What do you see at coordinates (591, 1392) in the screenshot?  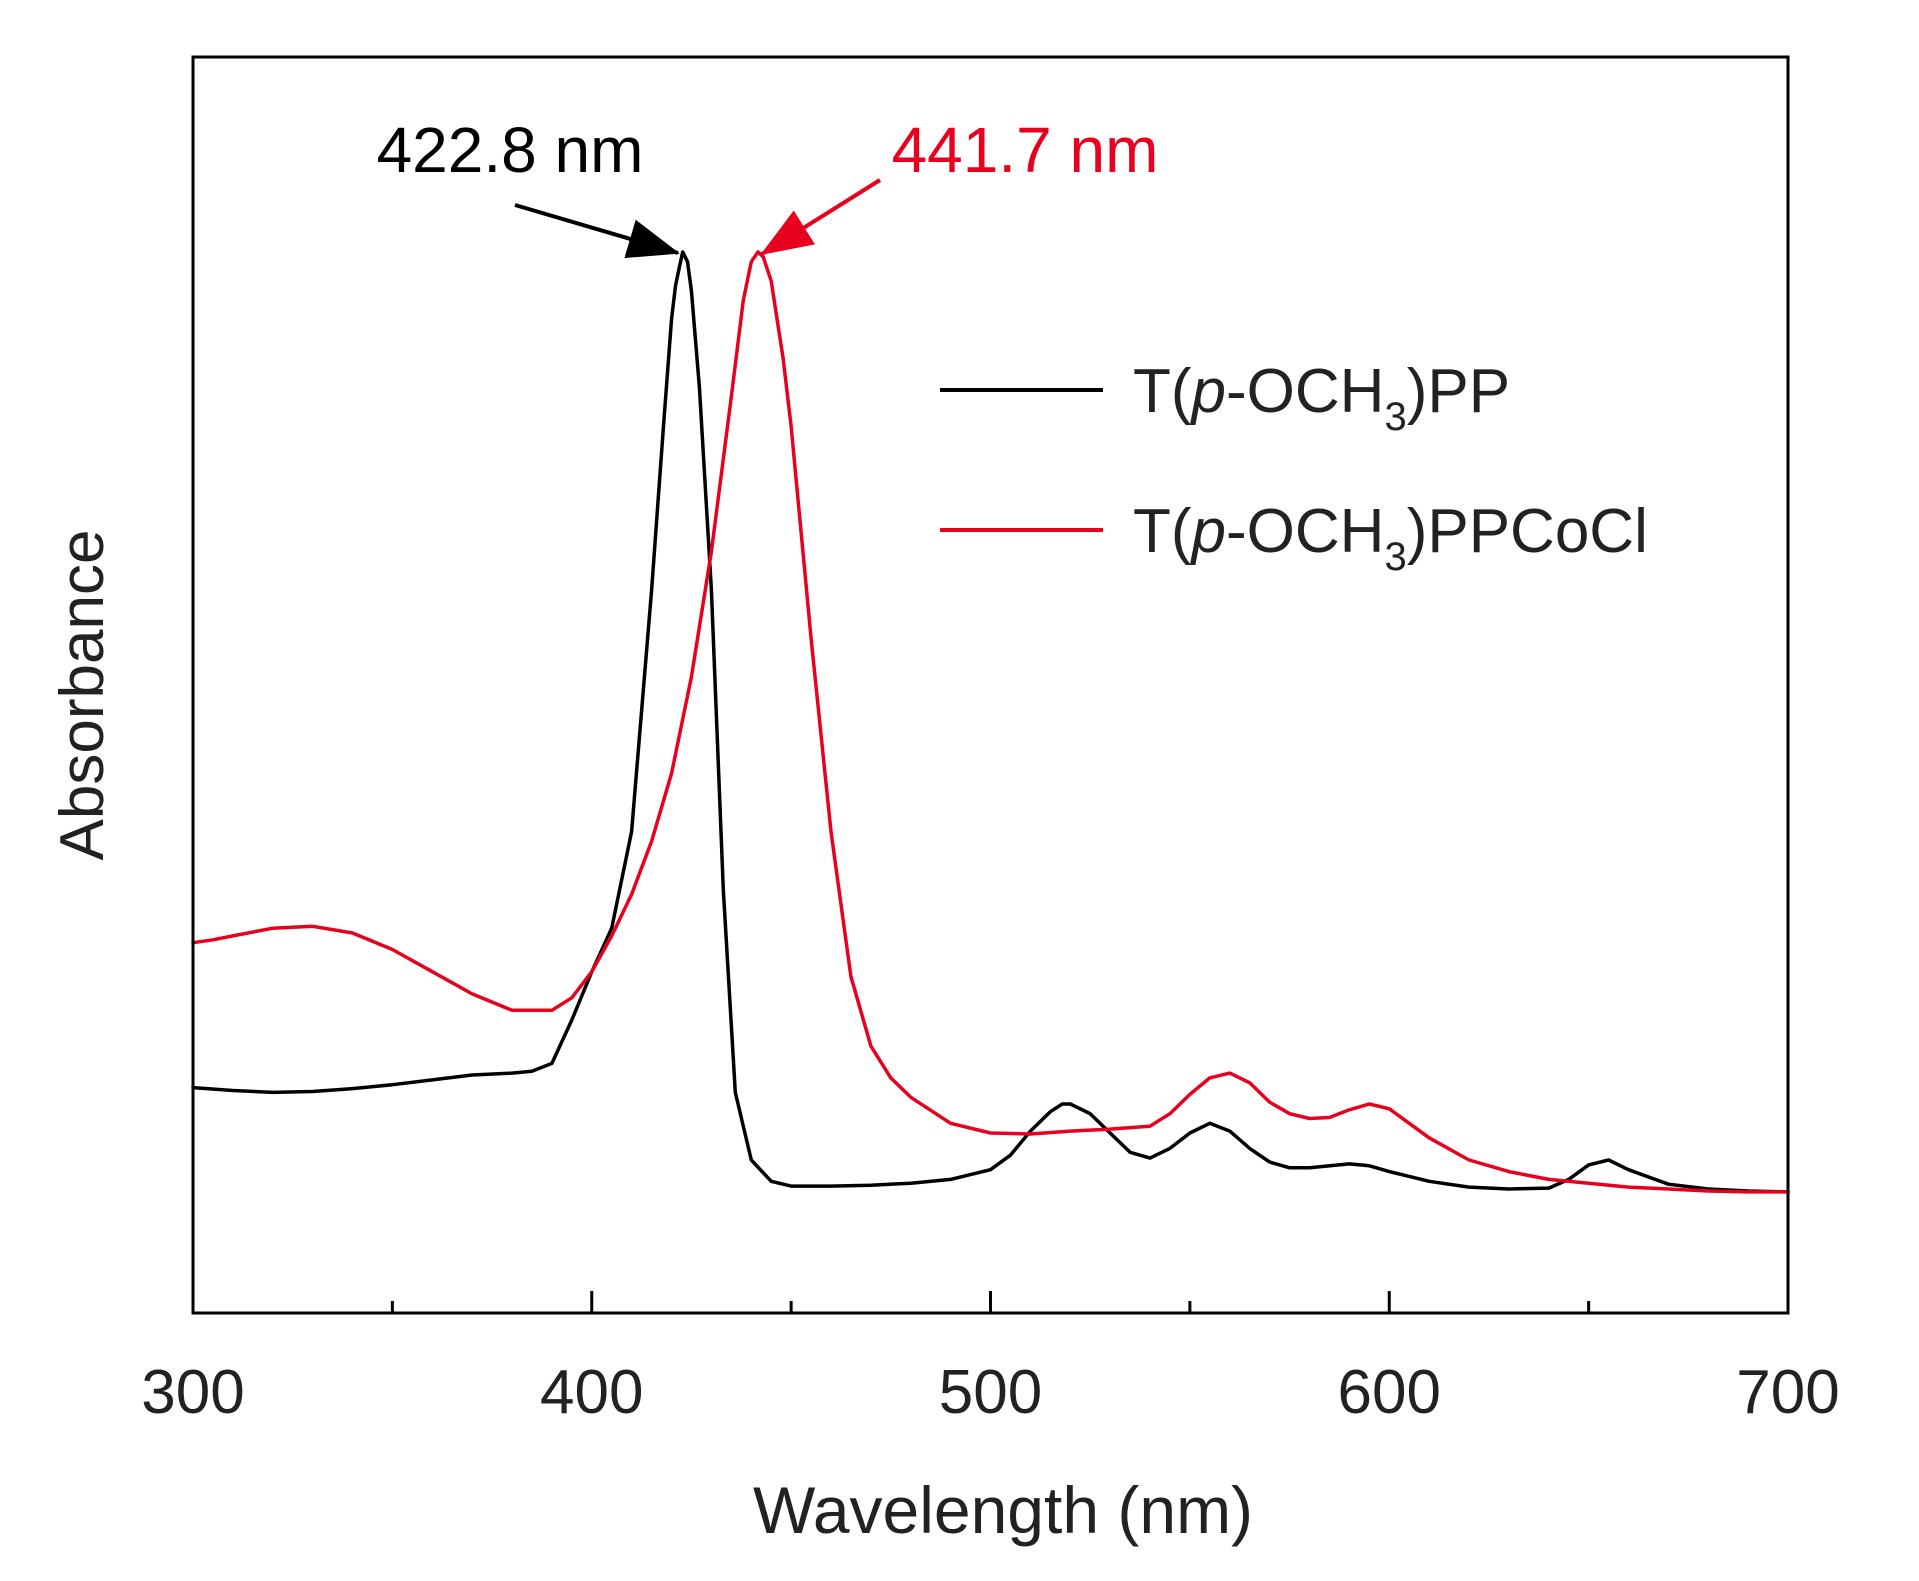 I see `x-tick-label: 400` at bounding box center [591, 1392].